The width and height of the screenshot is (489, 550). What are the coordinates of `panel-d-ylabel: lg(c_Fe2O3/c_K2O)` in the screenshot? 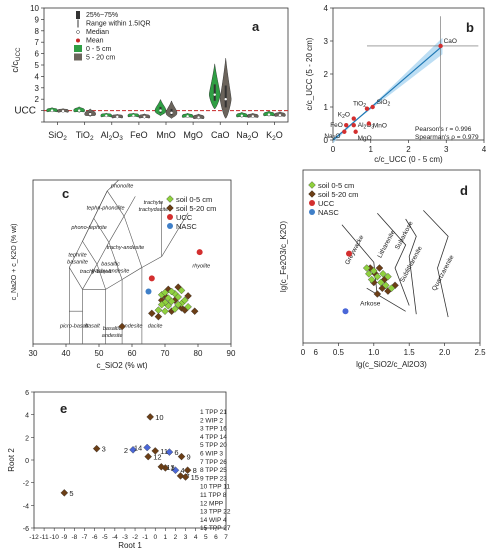 It's located at (283, 256).